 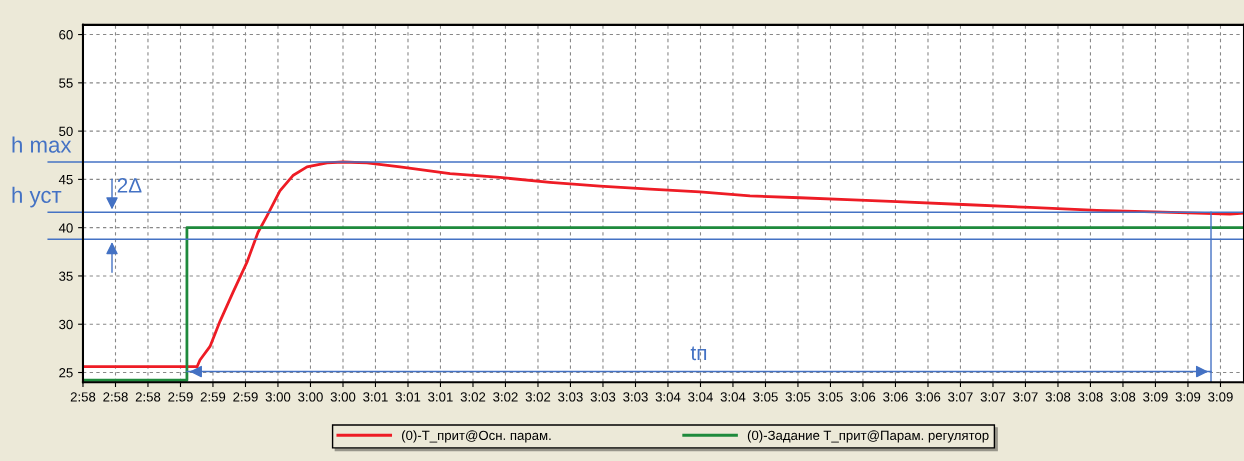 What do you see at coordinates (698, 353) in the screenshot?
I see `annotation: tп` at bounding box center [698, 353].